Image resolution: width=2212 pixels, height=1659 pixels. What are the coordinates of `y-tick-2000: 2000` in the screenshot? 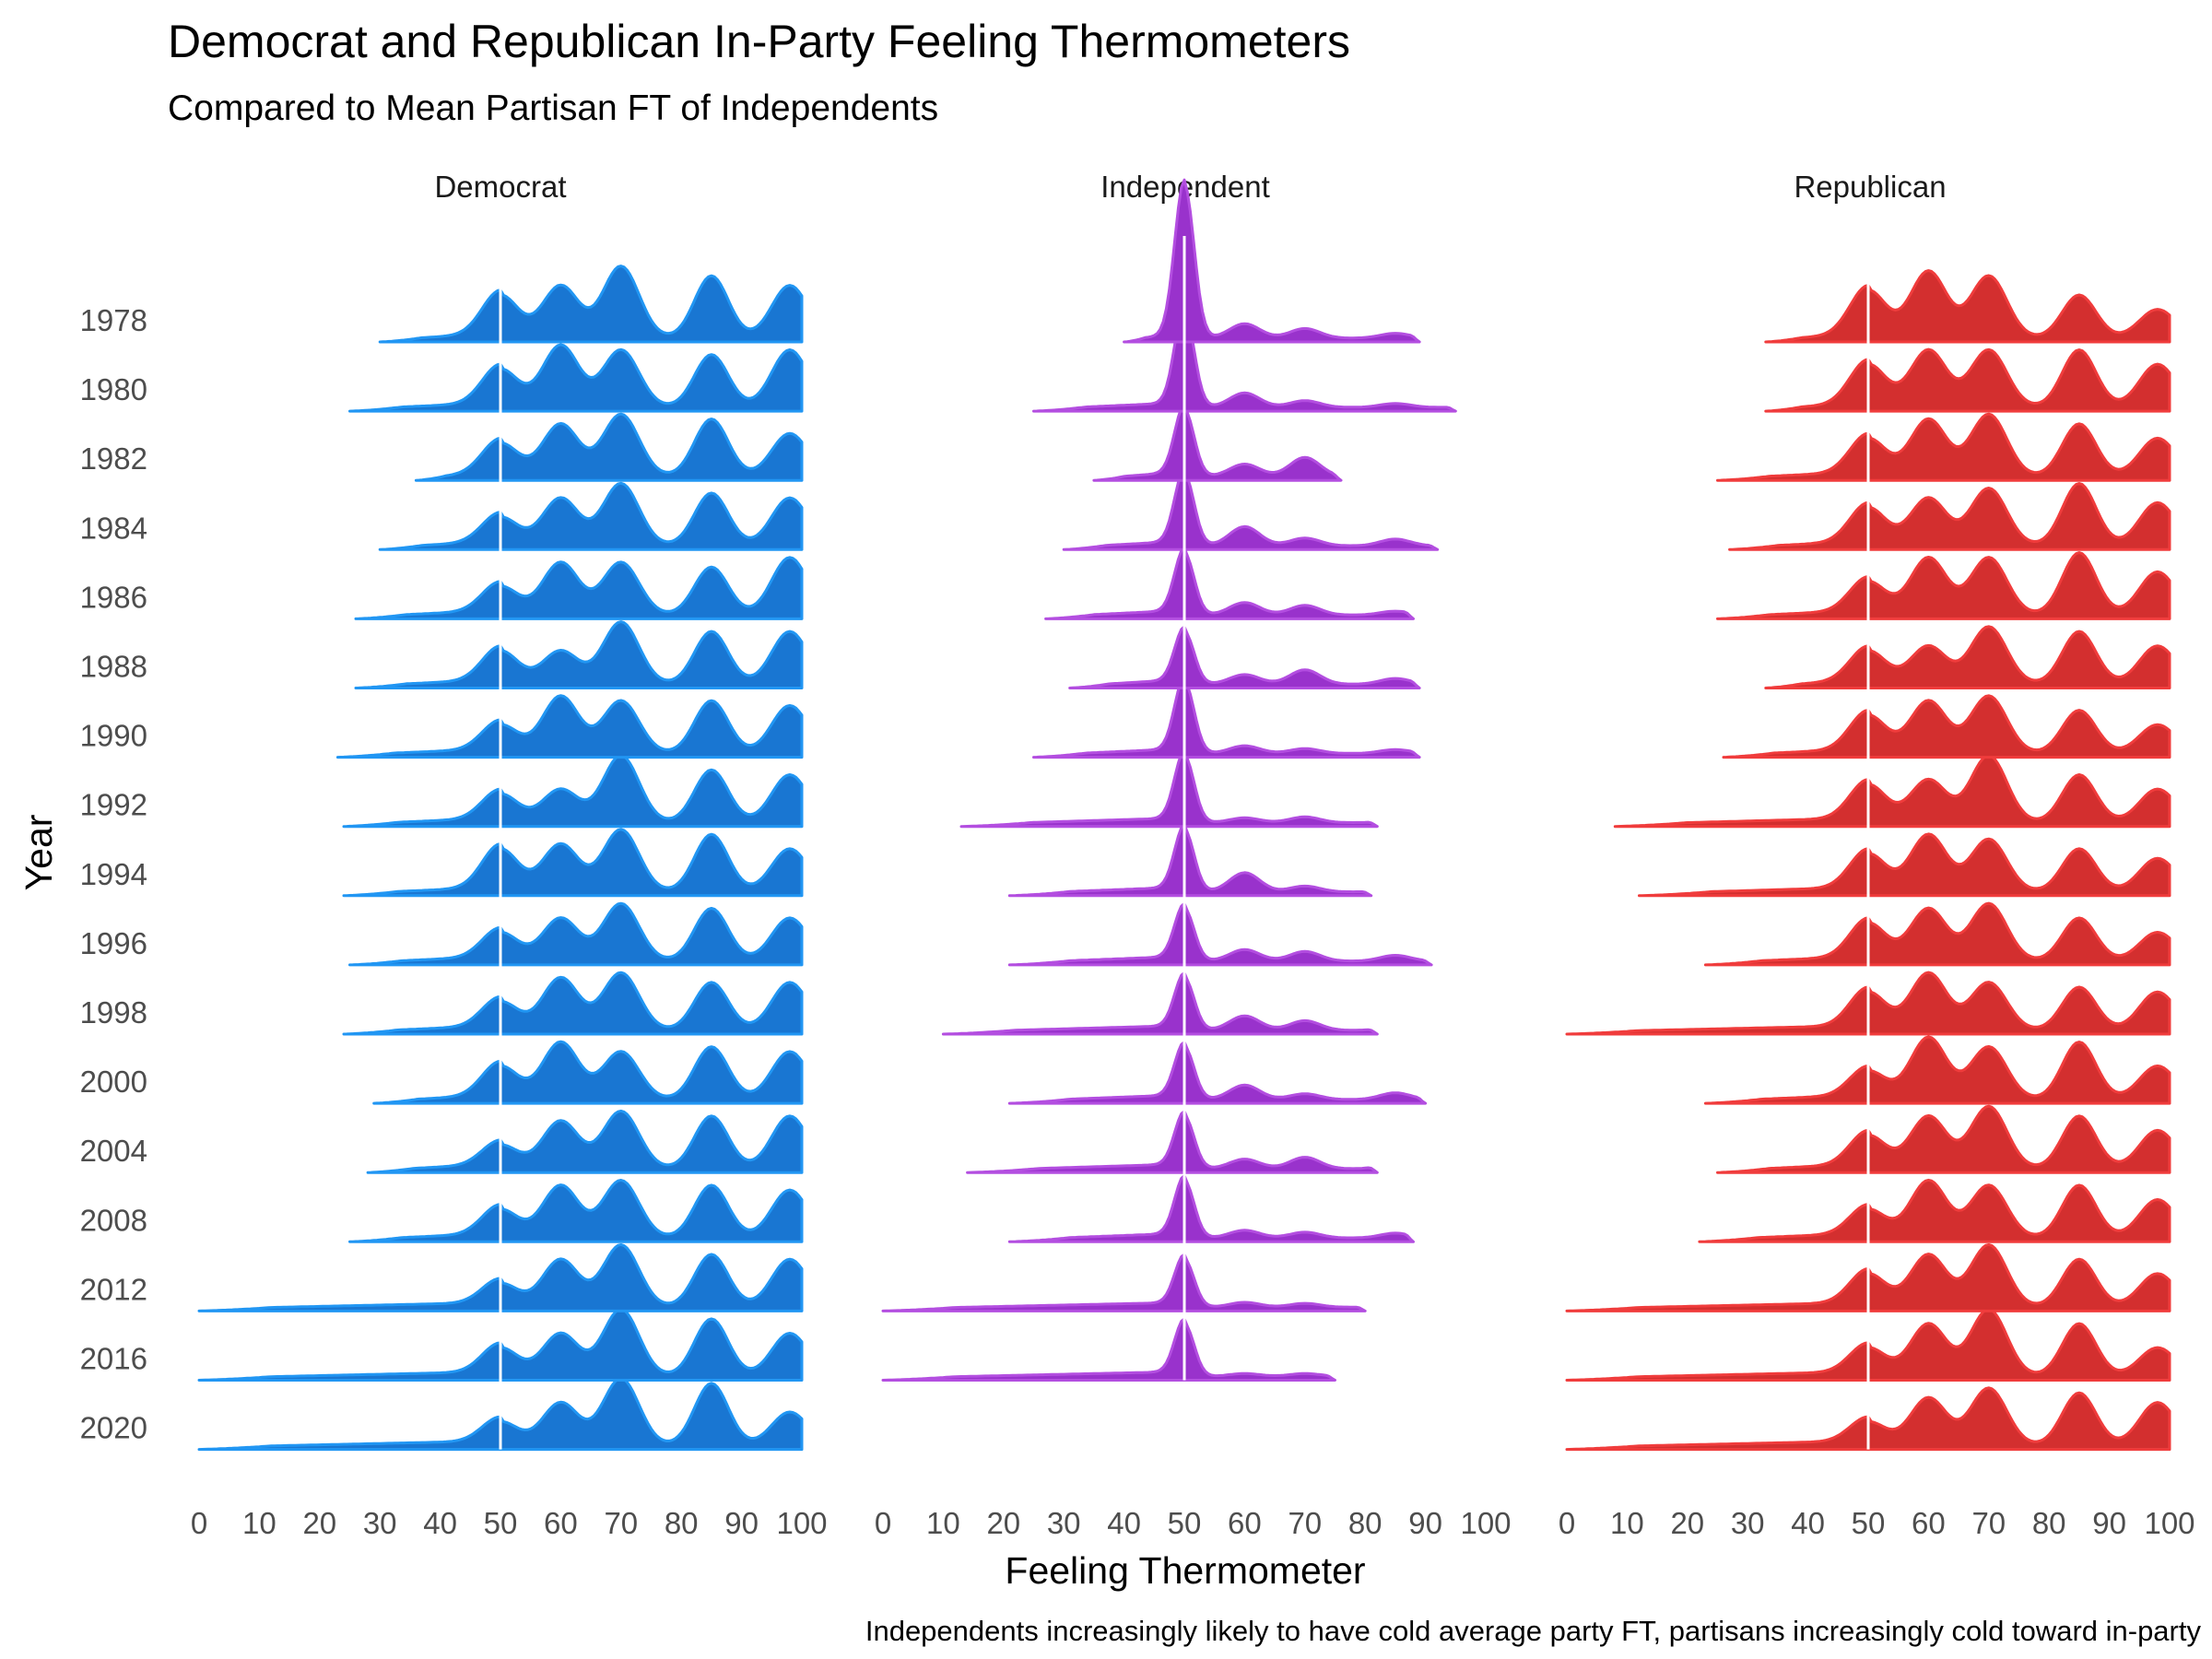 It's located at (113, 1082).